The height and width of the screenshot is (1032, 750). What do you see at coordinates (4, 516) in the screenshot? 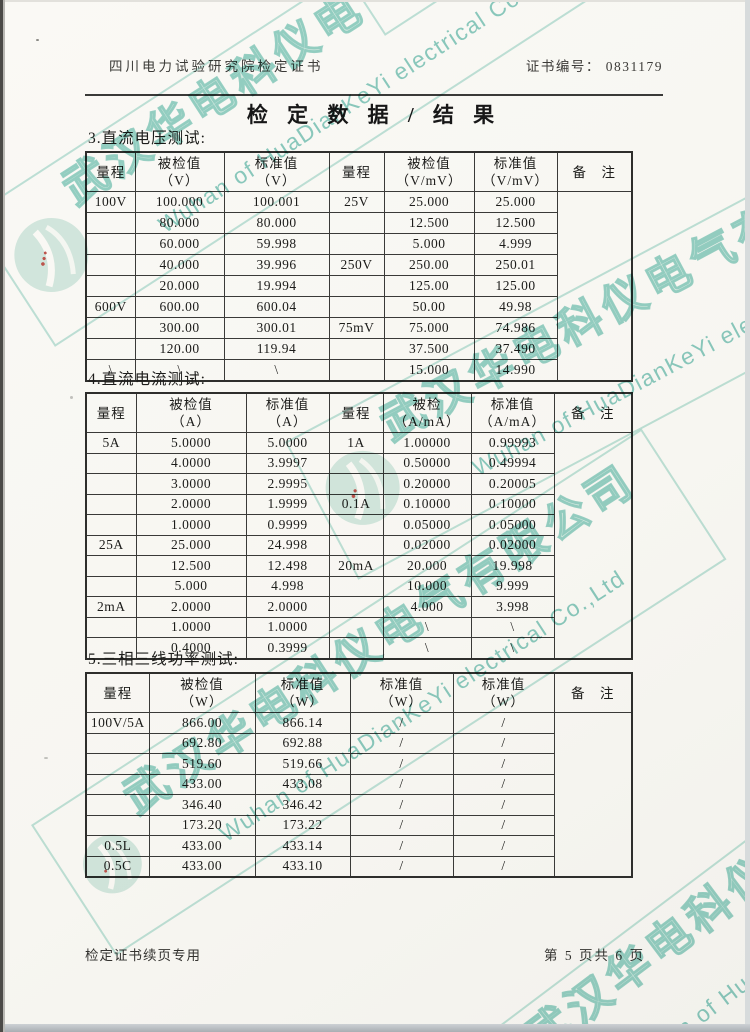
I see `scan-edge-left-light` at bounding box center [4, 516].